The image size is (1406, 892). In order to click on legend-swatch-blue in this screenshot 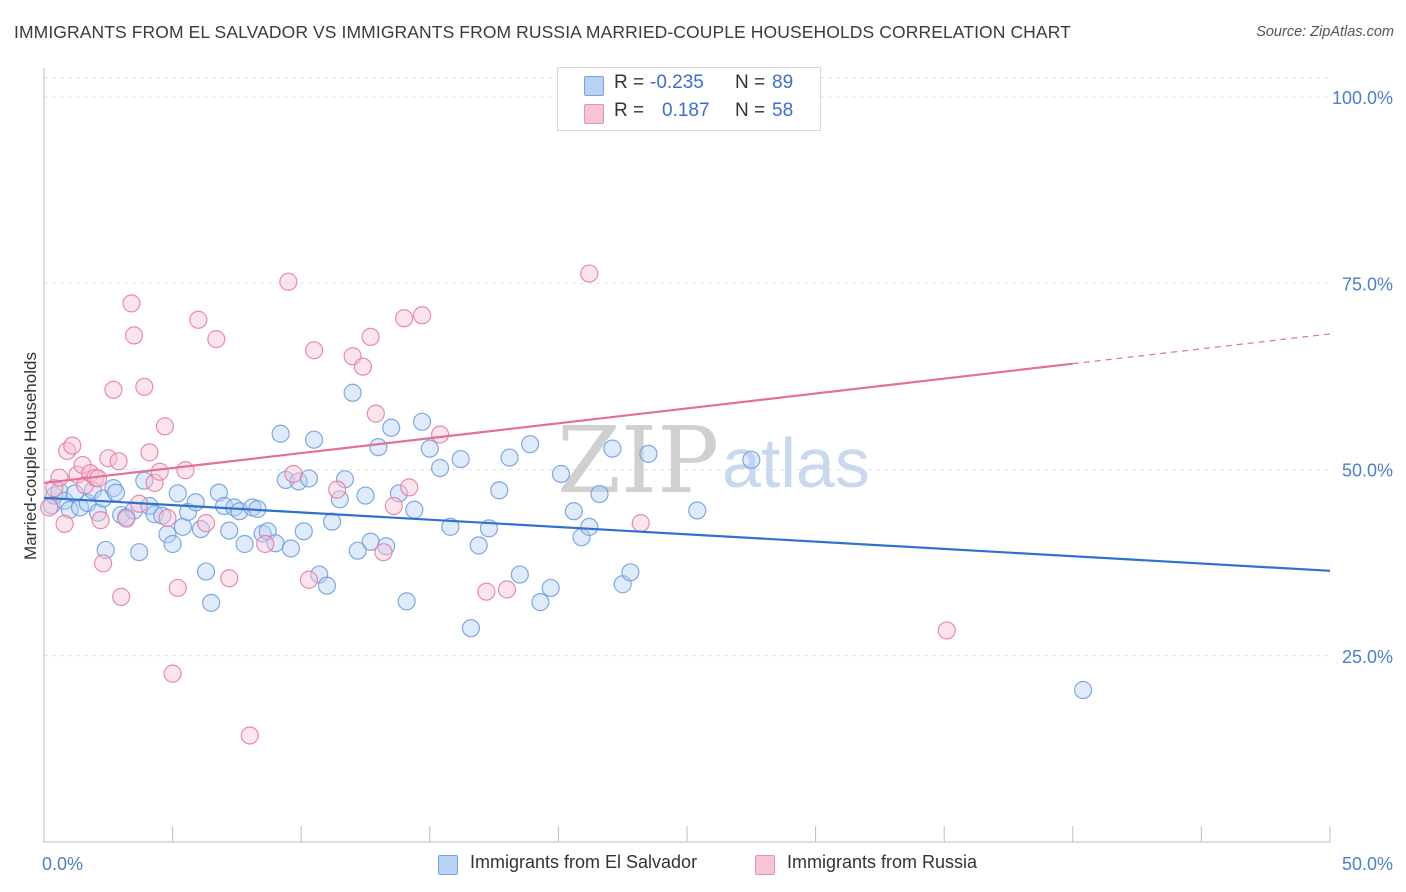, I will do `click(594, 86)`.